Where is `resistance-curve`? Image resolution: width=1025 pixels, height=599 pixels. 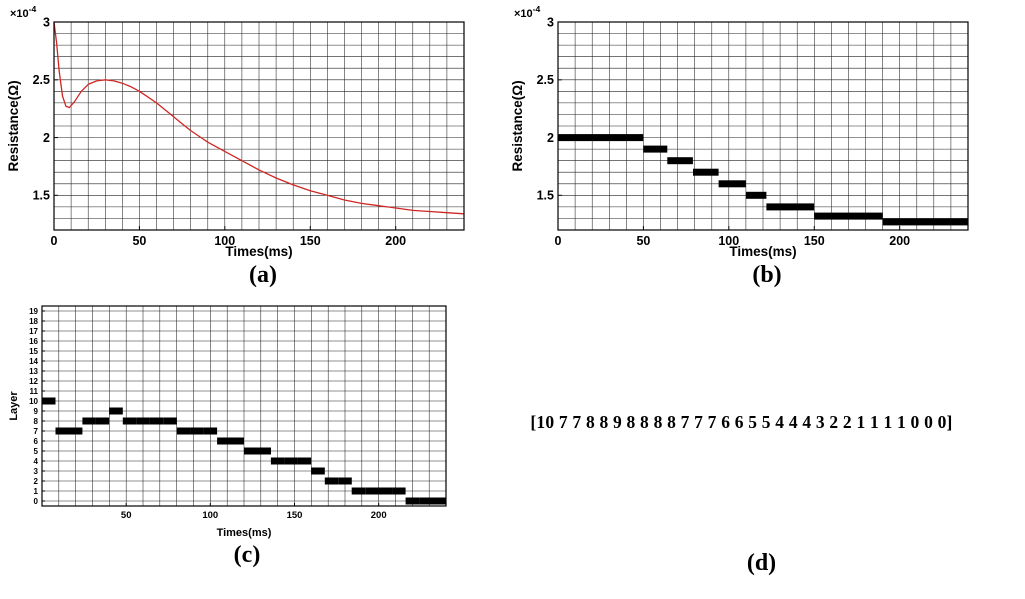 resistance-curve is located at coordinates (259, 118).